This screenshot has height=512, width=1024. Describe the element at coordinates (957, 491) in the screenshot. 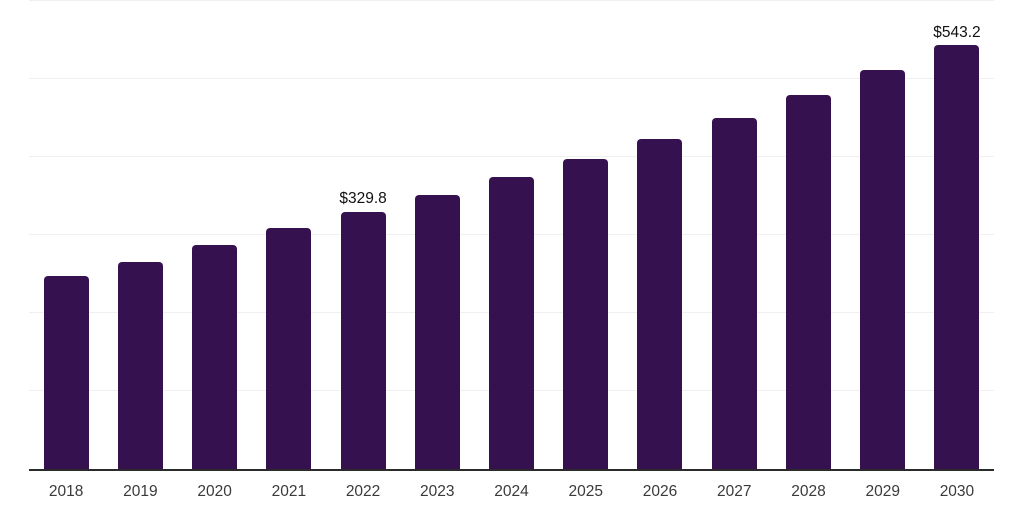

I see `x-tick-label-2030: 2030` at that location.